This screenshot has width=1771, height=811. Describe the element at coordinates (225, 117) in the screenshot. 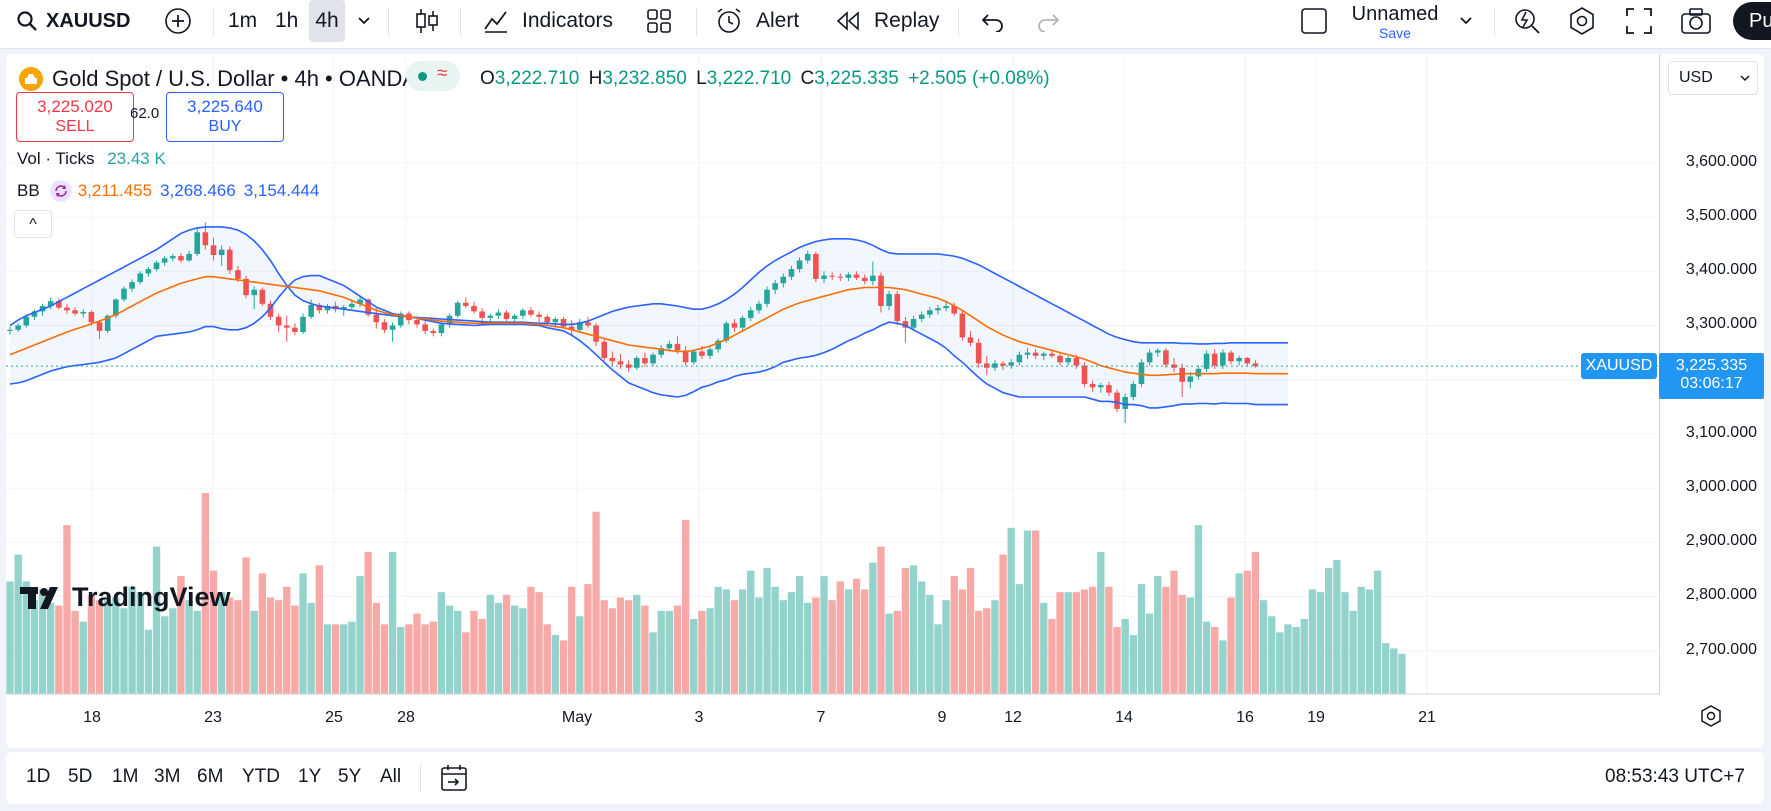

I see `buy-button: 3,225.640 BUY` at that location.